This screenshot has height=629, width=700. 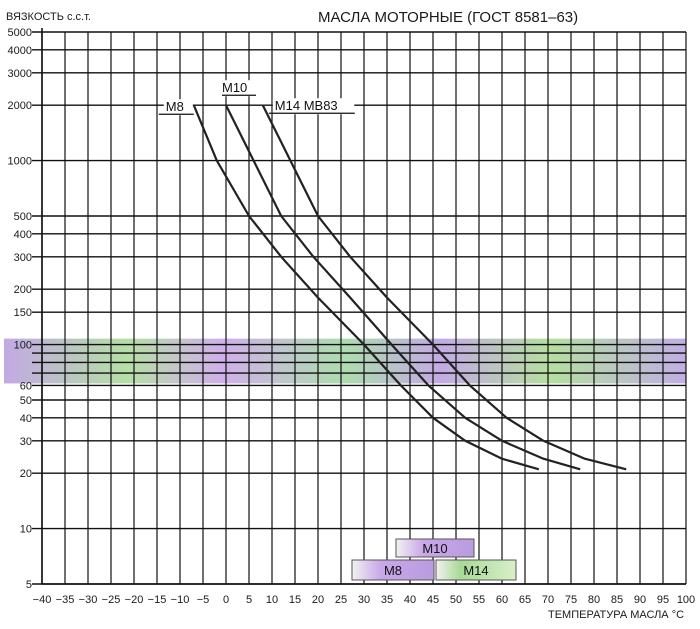 What do you see at coordinates (23, 313) in the screenshot?
I see `y-tick-label: 150` at bounding box center [23, 313].